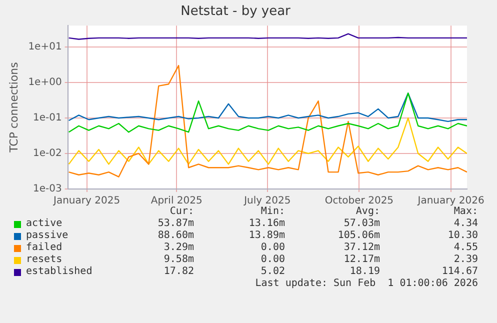  Describe the element at coordinates (47, 236) in the screenshot. I see `legend-label: passive` at that location.